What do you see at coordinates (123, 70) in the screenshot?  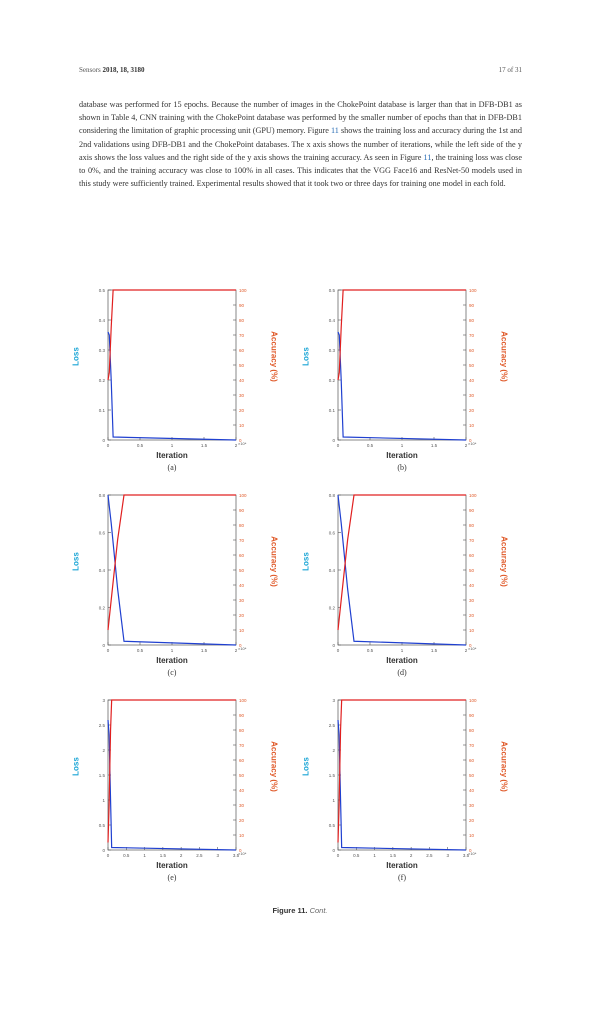 I see `journal-year-volume: 2018, 18, 3180` at bounding box center [123, 70].